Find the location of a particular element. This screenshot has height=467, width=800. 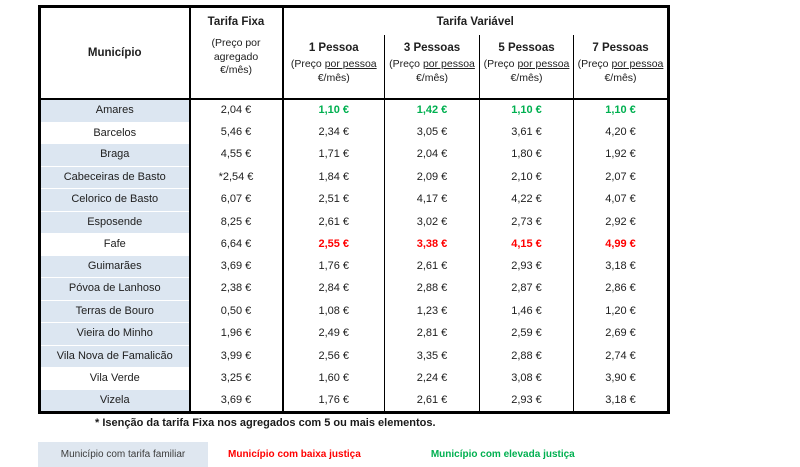

variable-tariff-cell: 3,18 € is located at coordinates (621, 401).